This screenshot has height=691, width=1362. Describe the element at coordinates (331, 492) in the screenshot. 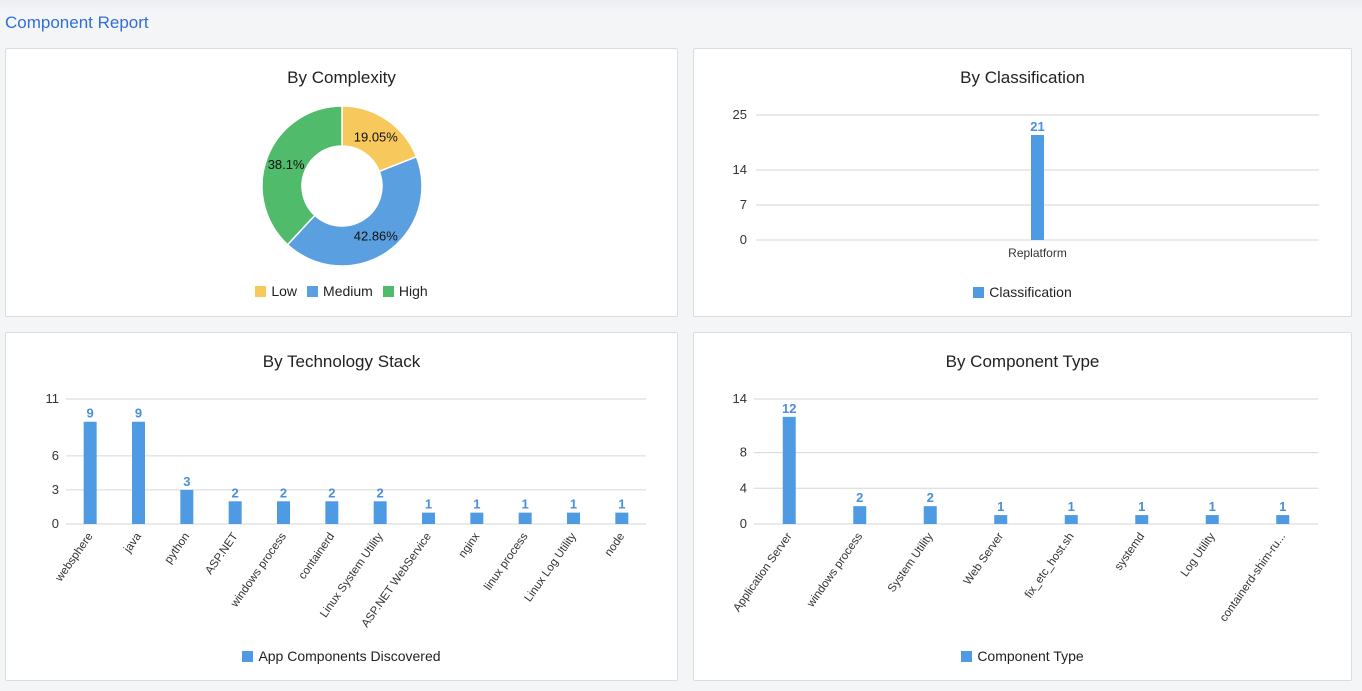

I see `bar-value-containerd: 2` at that location.